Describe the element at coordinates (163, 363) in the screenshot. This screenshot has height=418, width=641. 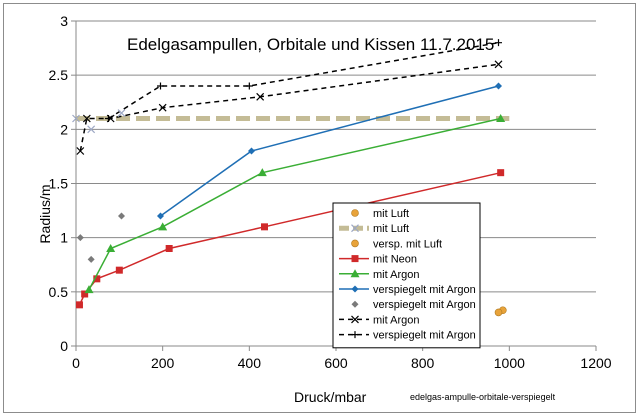
I see `x-tick-label: 200` at that location.